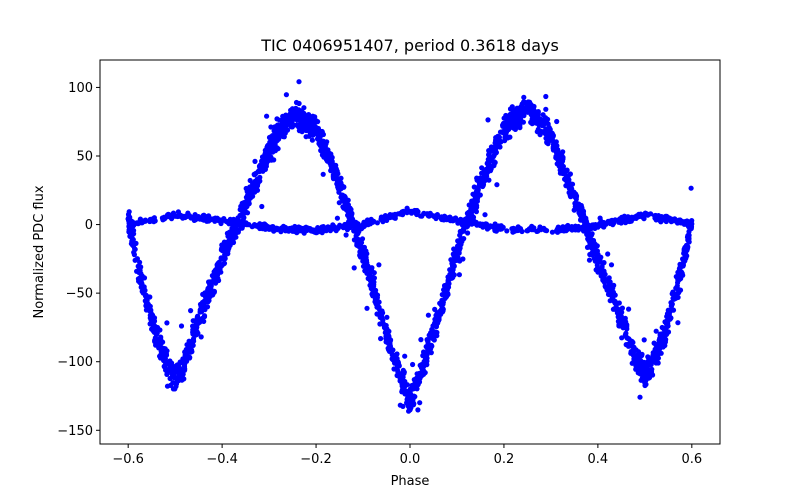  Describe the element at coordinates (39, 251) in the screenshot. I see `y-axis-label: Normalized PDC flux` at that location.